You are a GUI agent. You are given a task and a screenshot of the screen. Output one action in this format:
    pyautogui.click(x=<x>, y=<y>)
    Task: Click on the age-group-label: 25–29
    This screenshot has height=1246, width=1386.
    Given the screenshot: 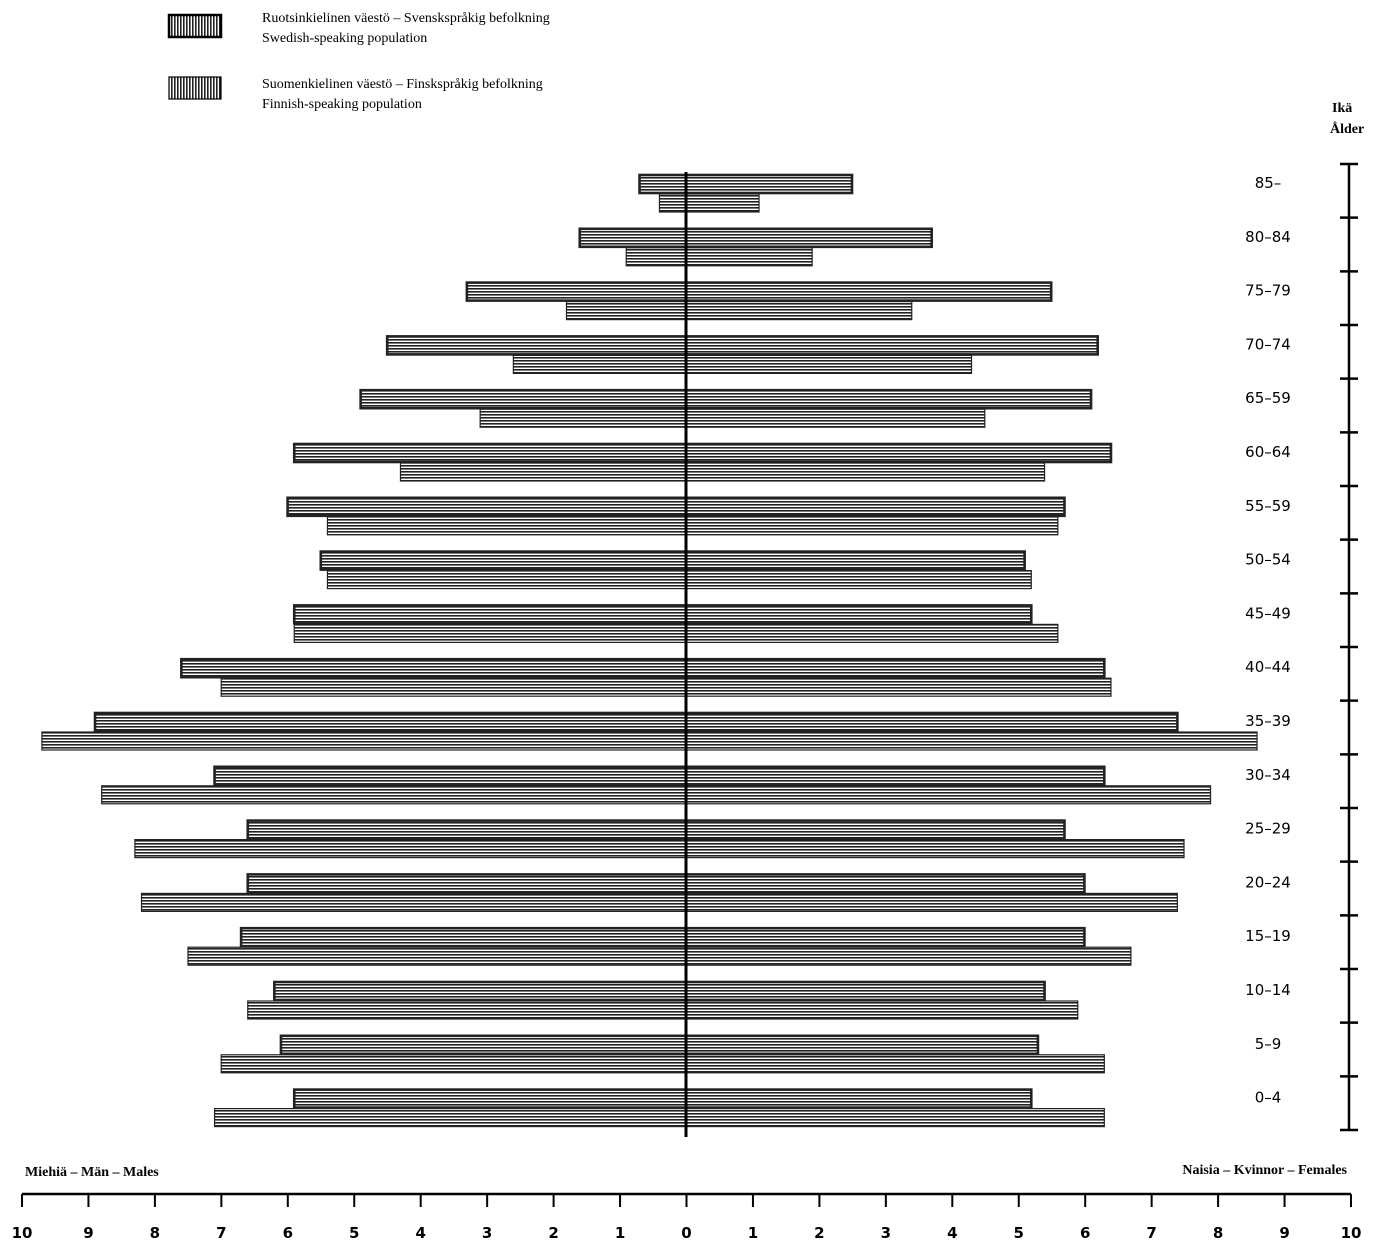 What is the action you would take?
    pyautogui.click(x=1268, y=829)
    